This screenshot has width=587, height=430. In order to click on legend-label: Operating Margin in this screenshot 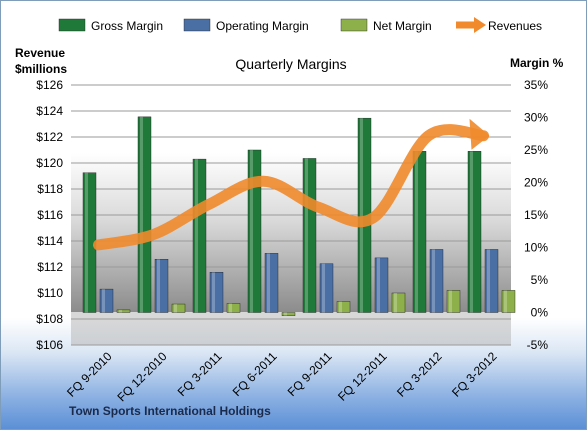, I will do `click(262, 26)`.